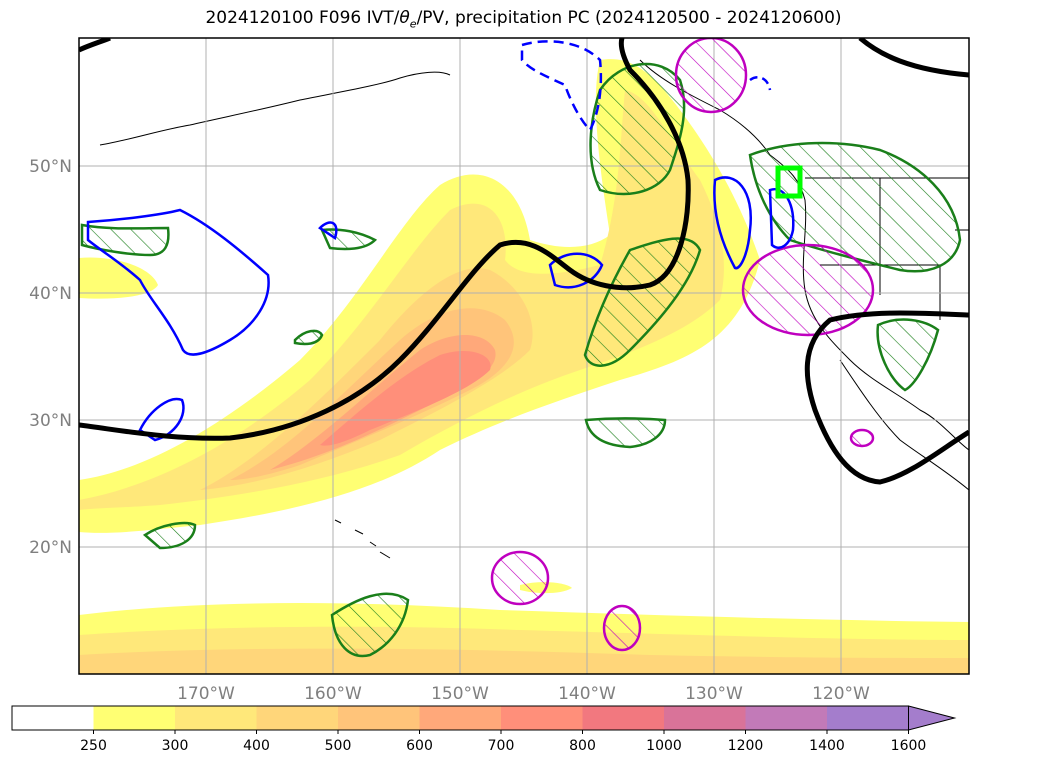 This screenshot has height=767, width=1047. I want to click on pv-contour-east, so click(886, 397).